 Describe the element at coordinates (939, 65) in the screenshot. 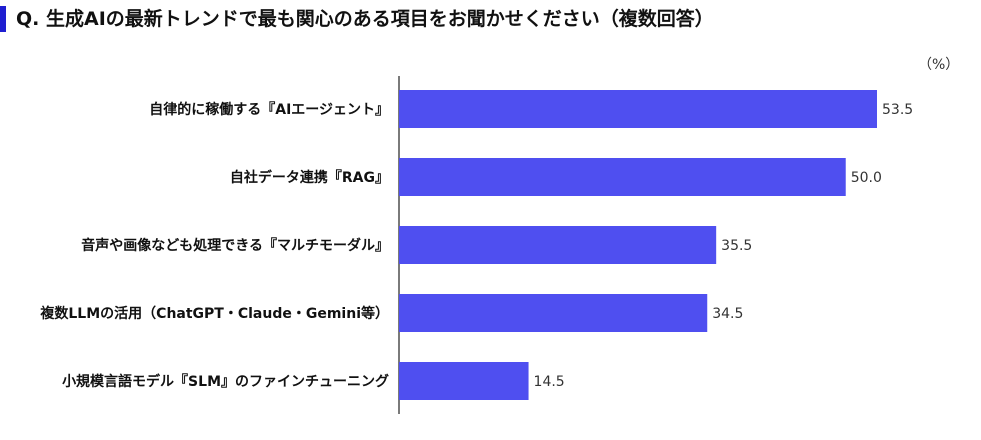

I see `unit-label: （%）` at that location.